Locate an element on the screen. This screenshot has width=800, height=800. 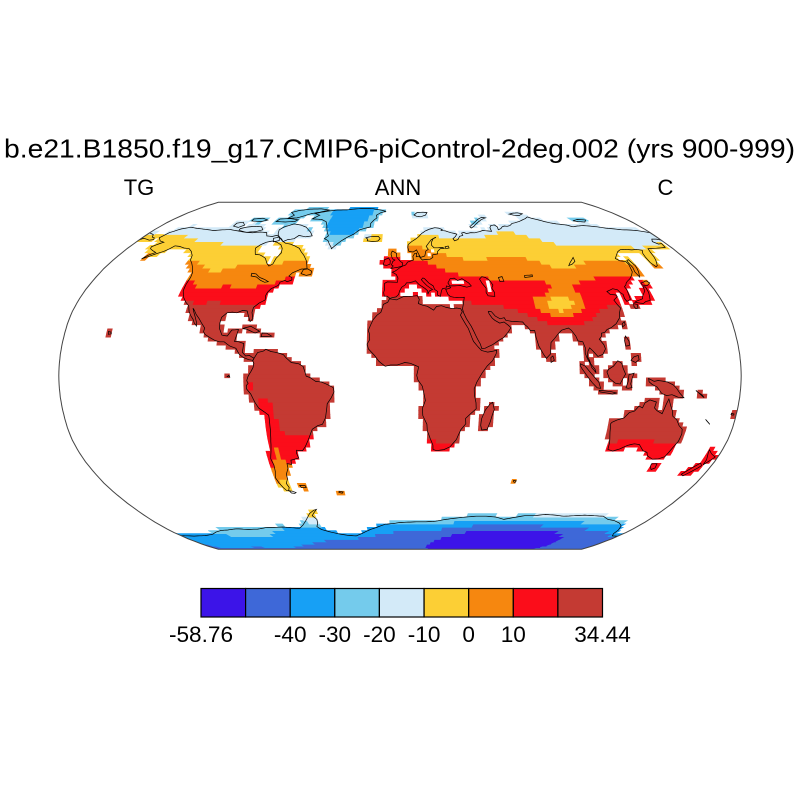
svg-text: -10 is located at coordinates (424, 634).